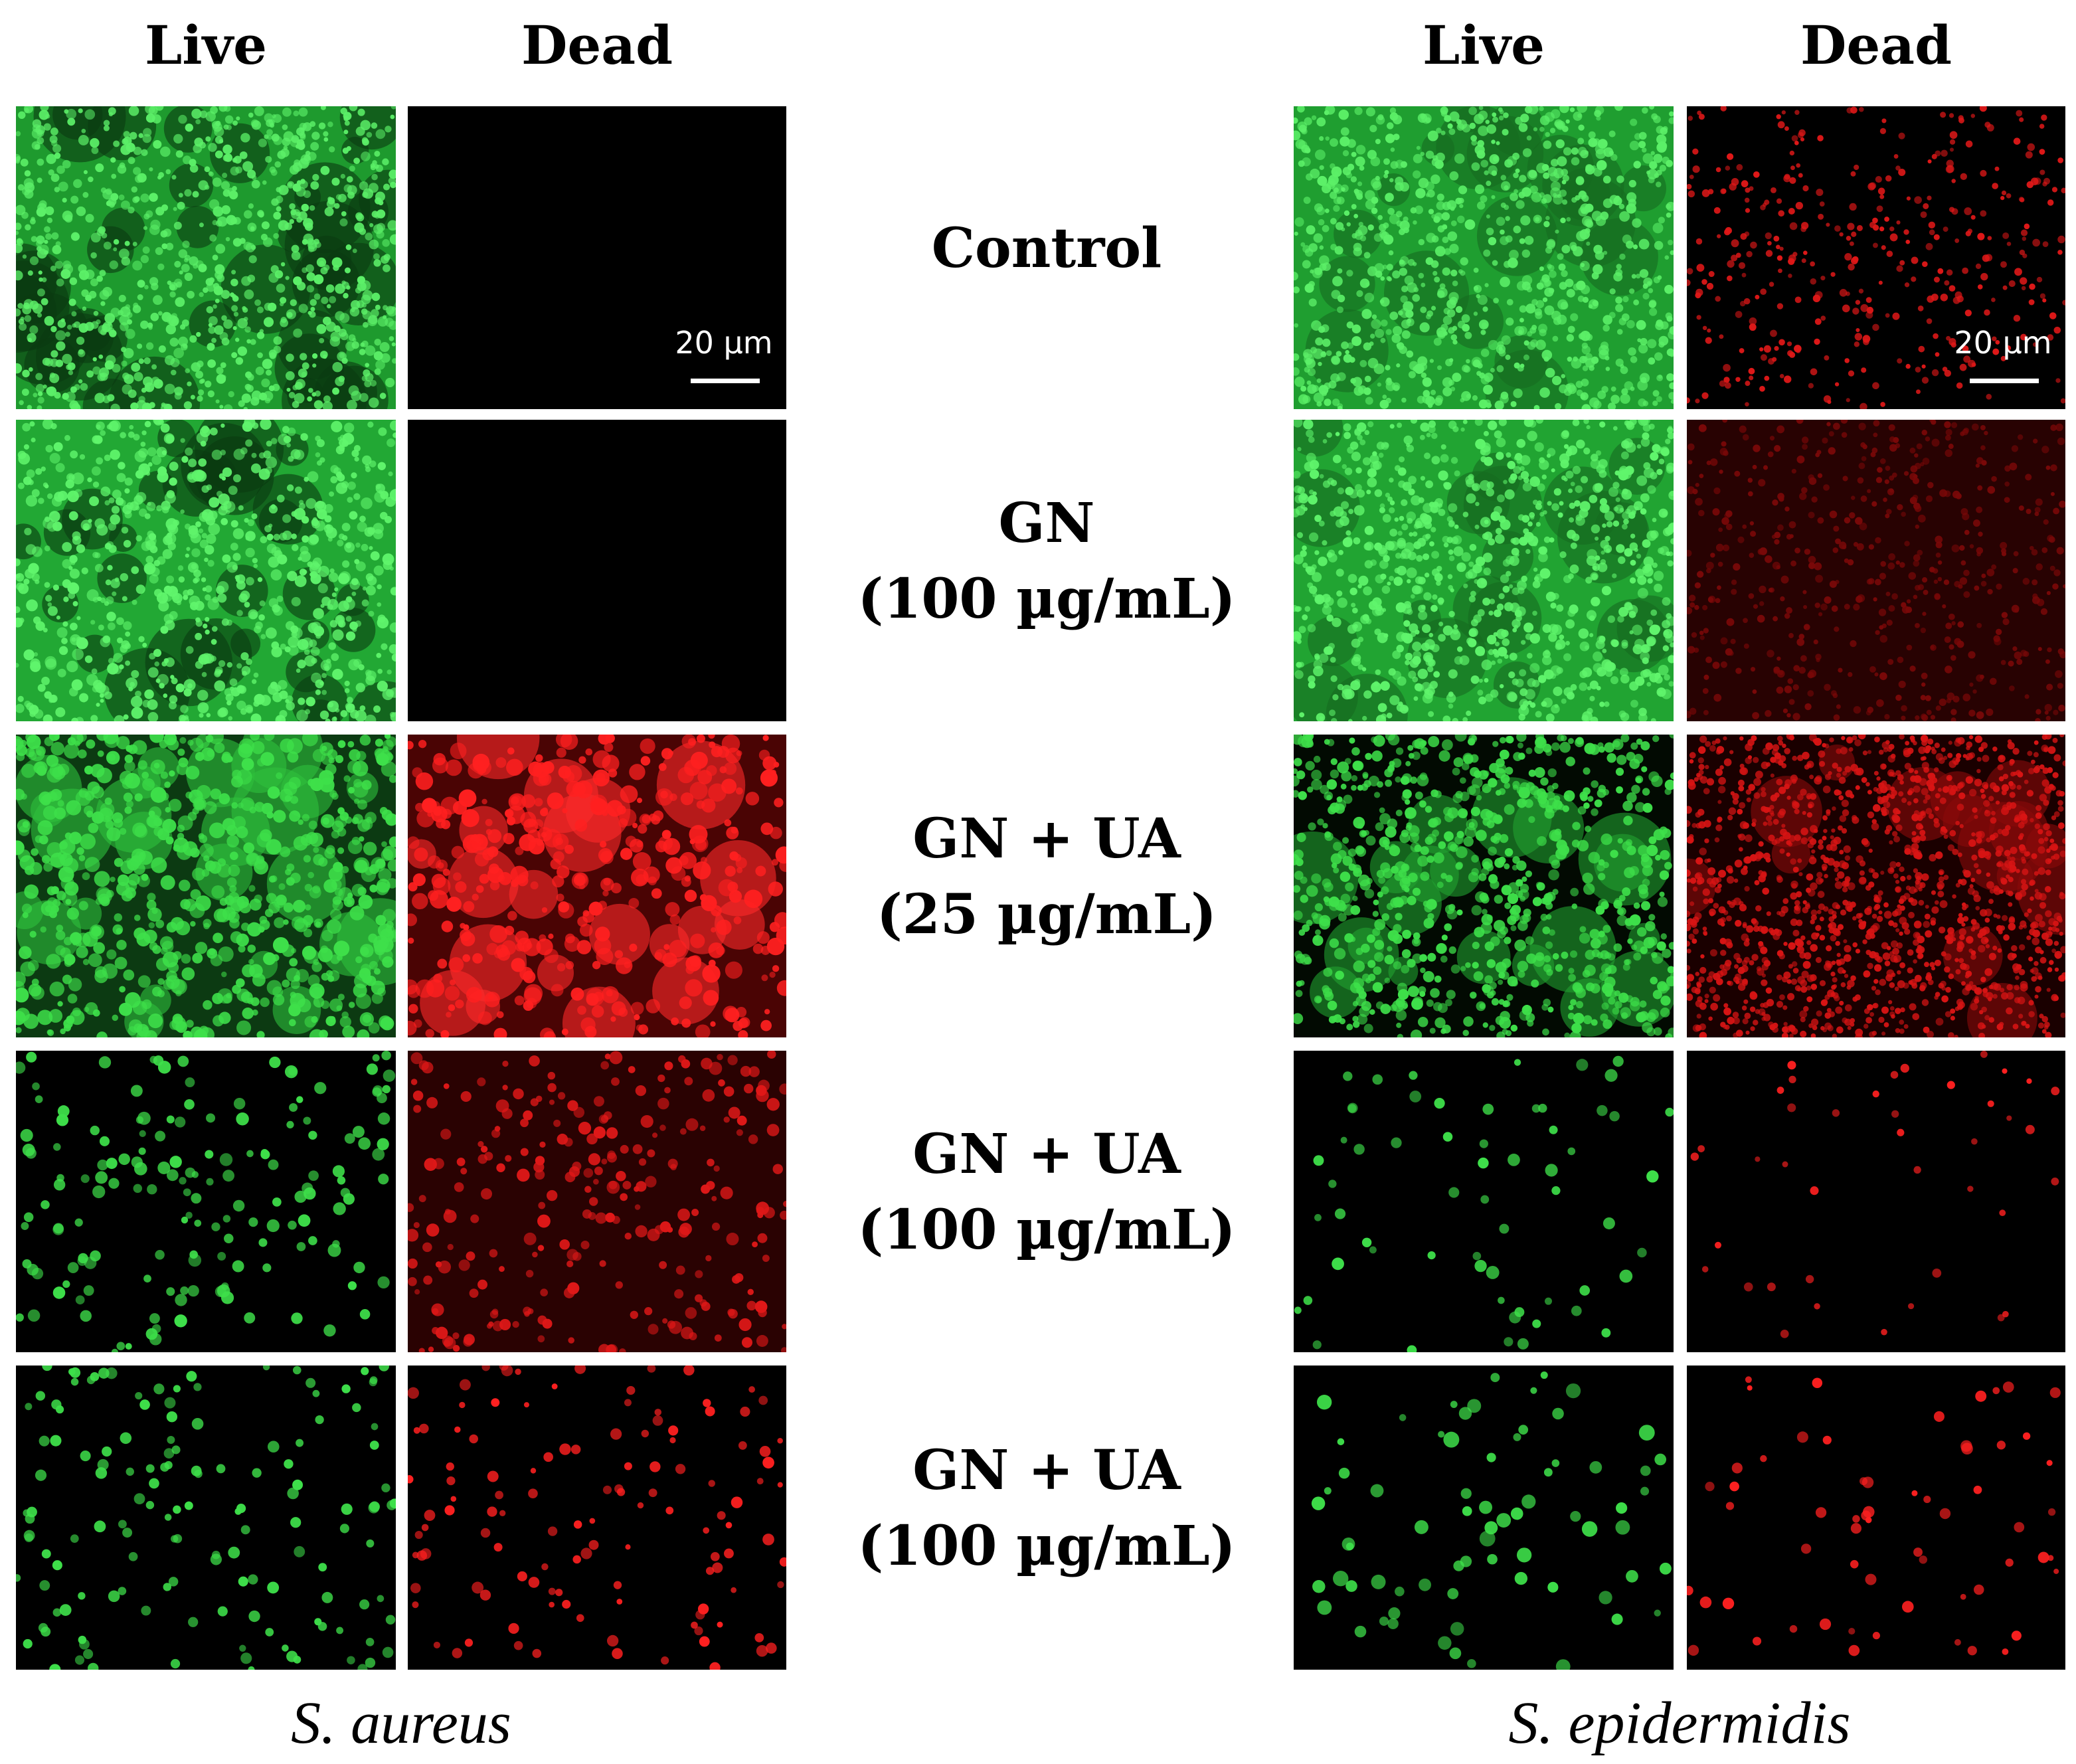 The width and height of the screenshot is (2076, 1764). I want to click on micrograph, so click(597, 1201).